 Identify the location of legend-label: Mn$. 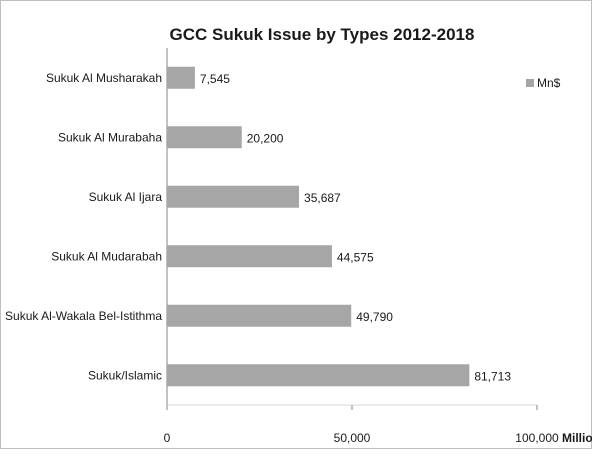
(549, 83).